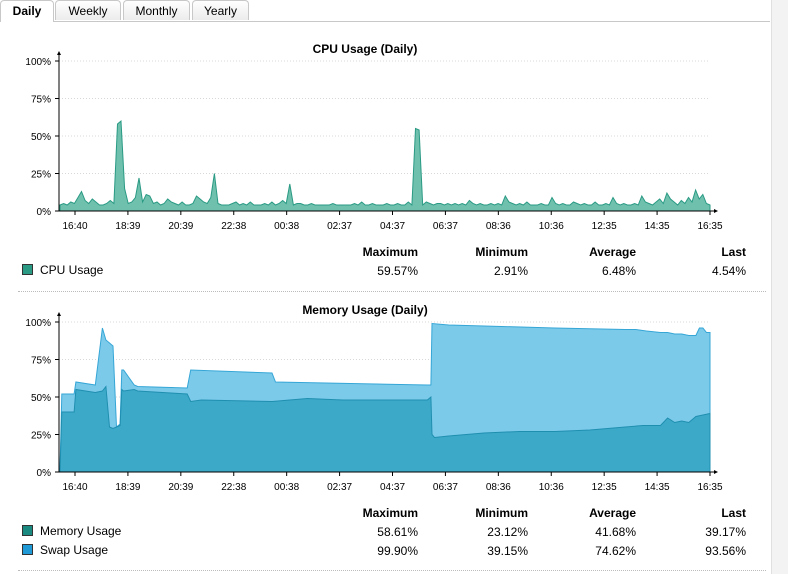  What do you see at coordinates (365, 49) in the screenshot?
I see `cpu-chart-title: CPU Usage (Daily)` at bounding box center [365, 49].